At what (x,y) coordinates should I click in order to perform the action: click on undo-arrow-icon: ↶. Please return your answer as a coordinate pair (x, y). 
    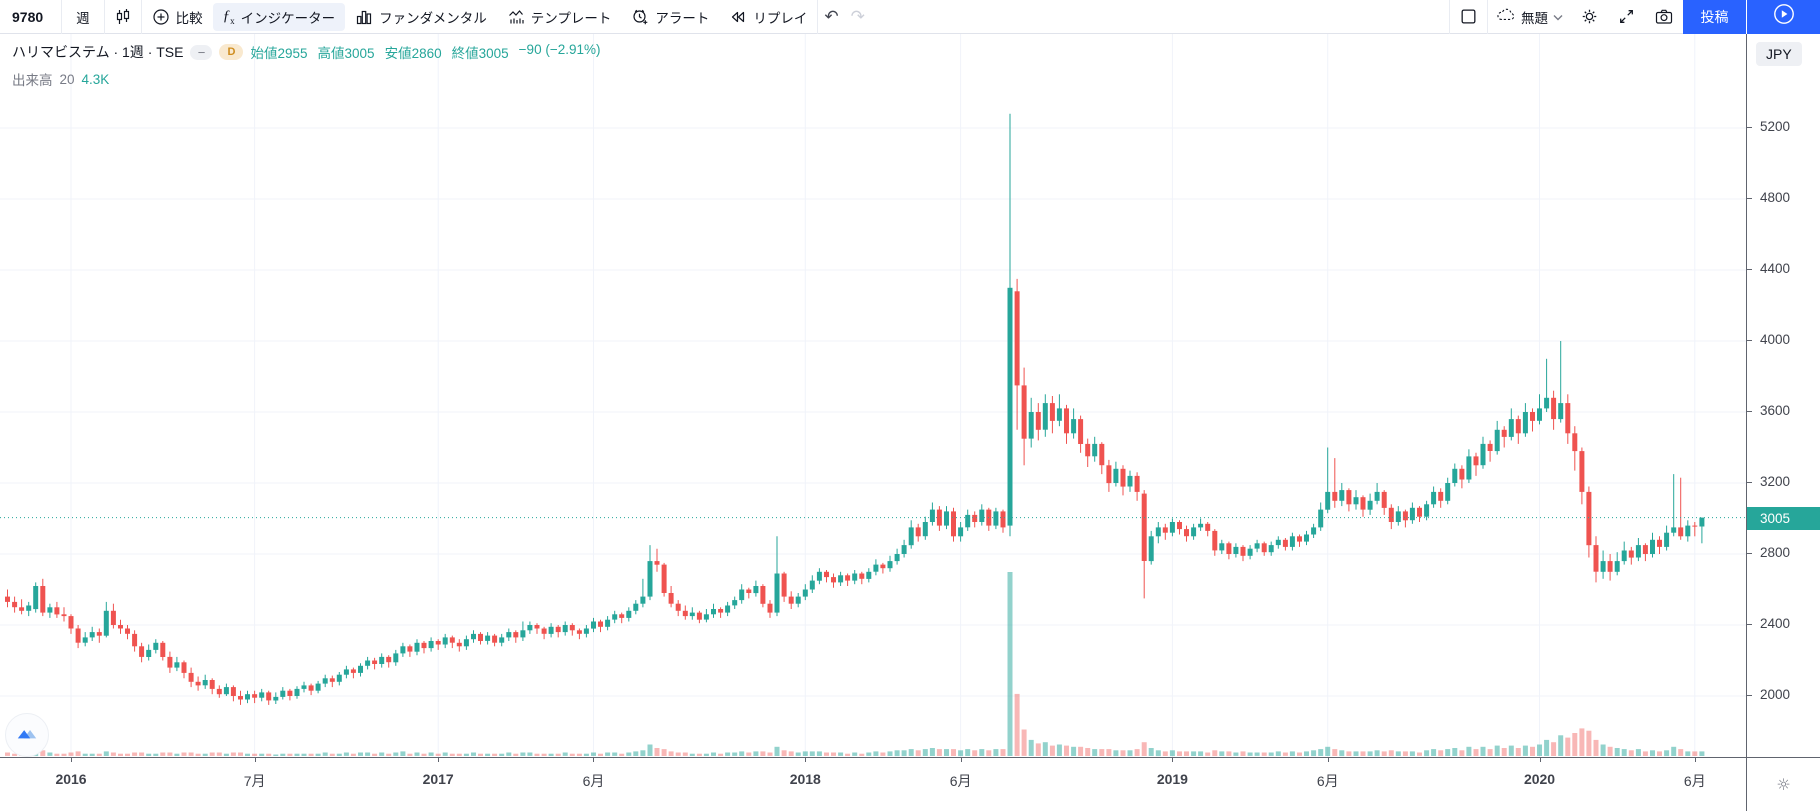
    Looking at the image, I should click on (831, 16).